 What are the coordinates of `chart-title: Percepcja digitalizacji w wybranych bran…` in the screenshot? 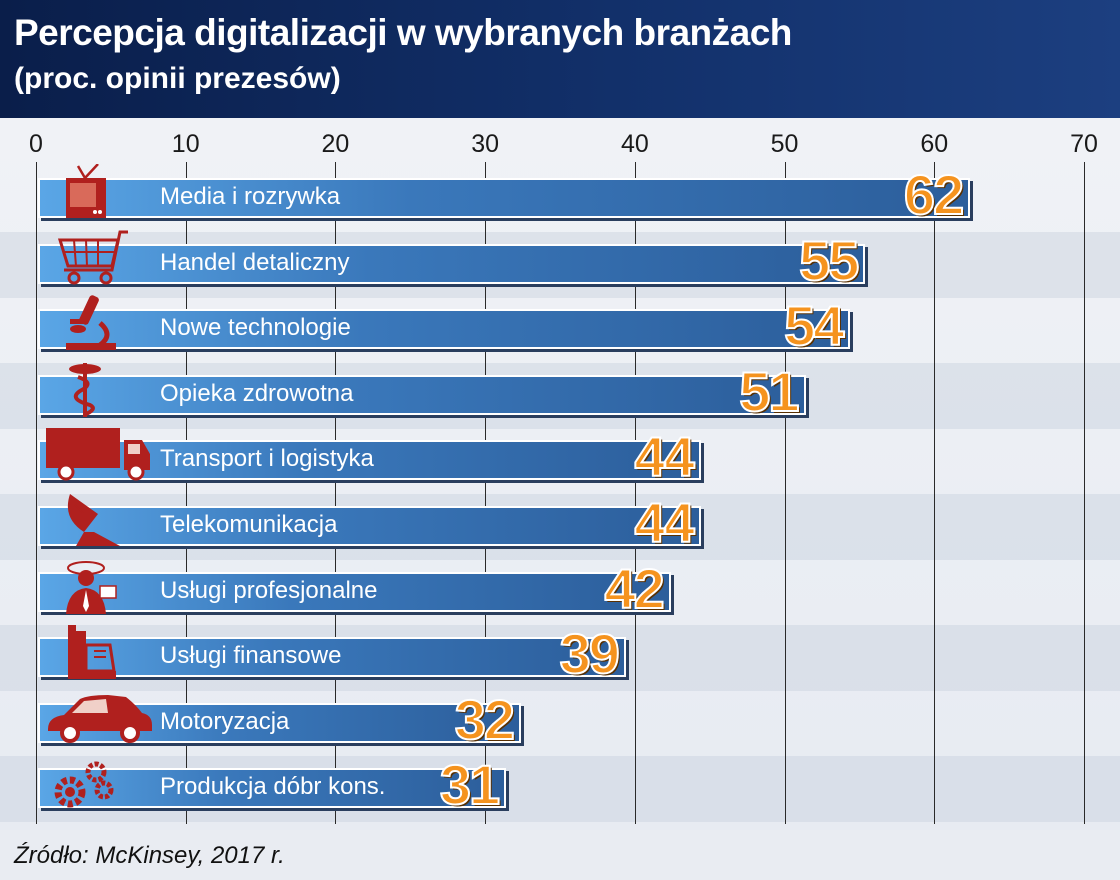 It's located at (403, 32).